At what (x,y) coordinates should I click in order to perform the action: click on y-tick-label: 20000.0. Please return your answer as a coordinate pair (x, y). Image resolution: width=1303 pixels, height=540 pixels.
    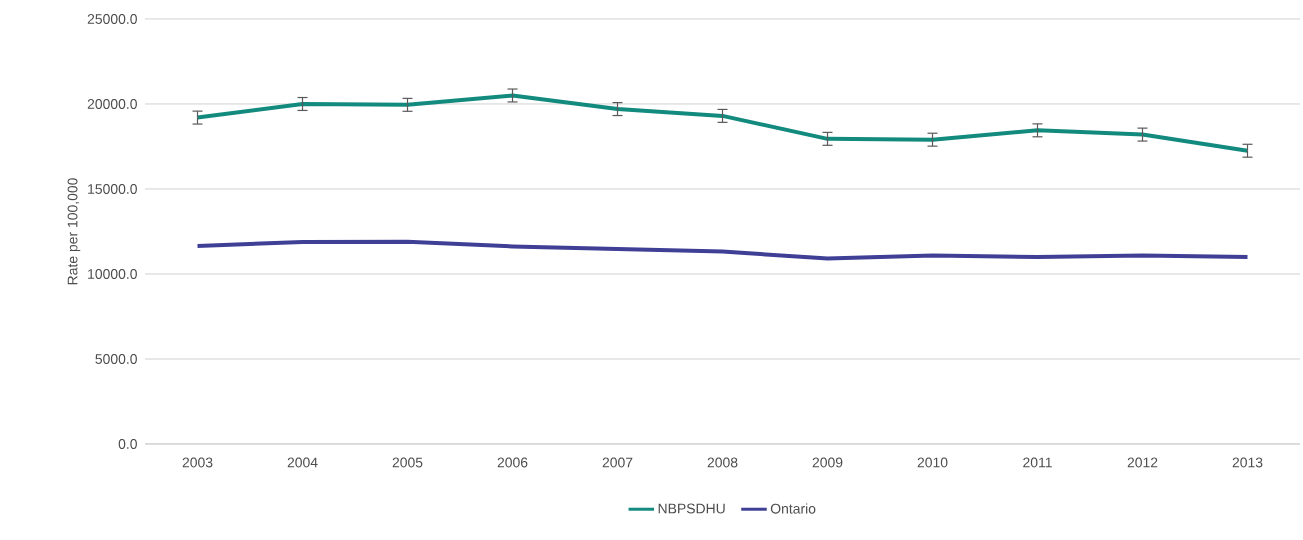
    Looking at the image, I should click on (112, 104).